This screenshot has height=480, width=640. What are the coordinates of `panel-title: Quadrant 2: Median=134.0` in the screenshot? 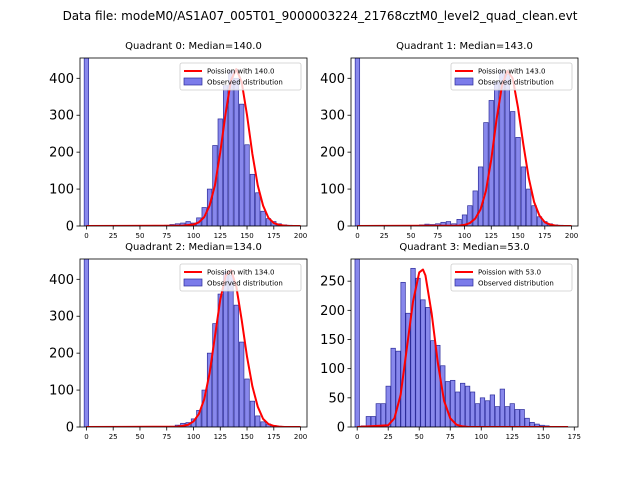 It's located at (193, 247).